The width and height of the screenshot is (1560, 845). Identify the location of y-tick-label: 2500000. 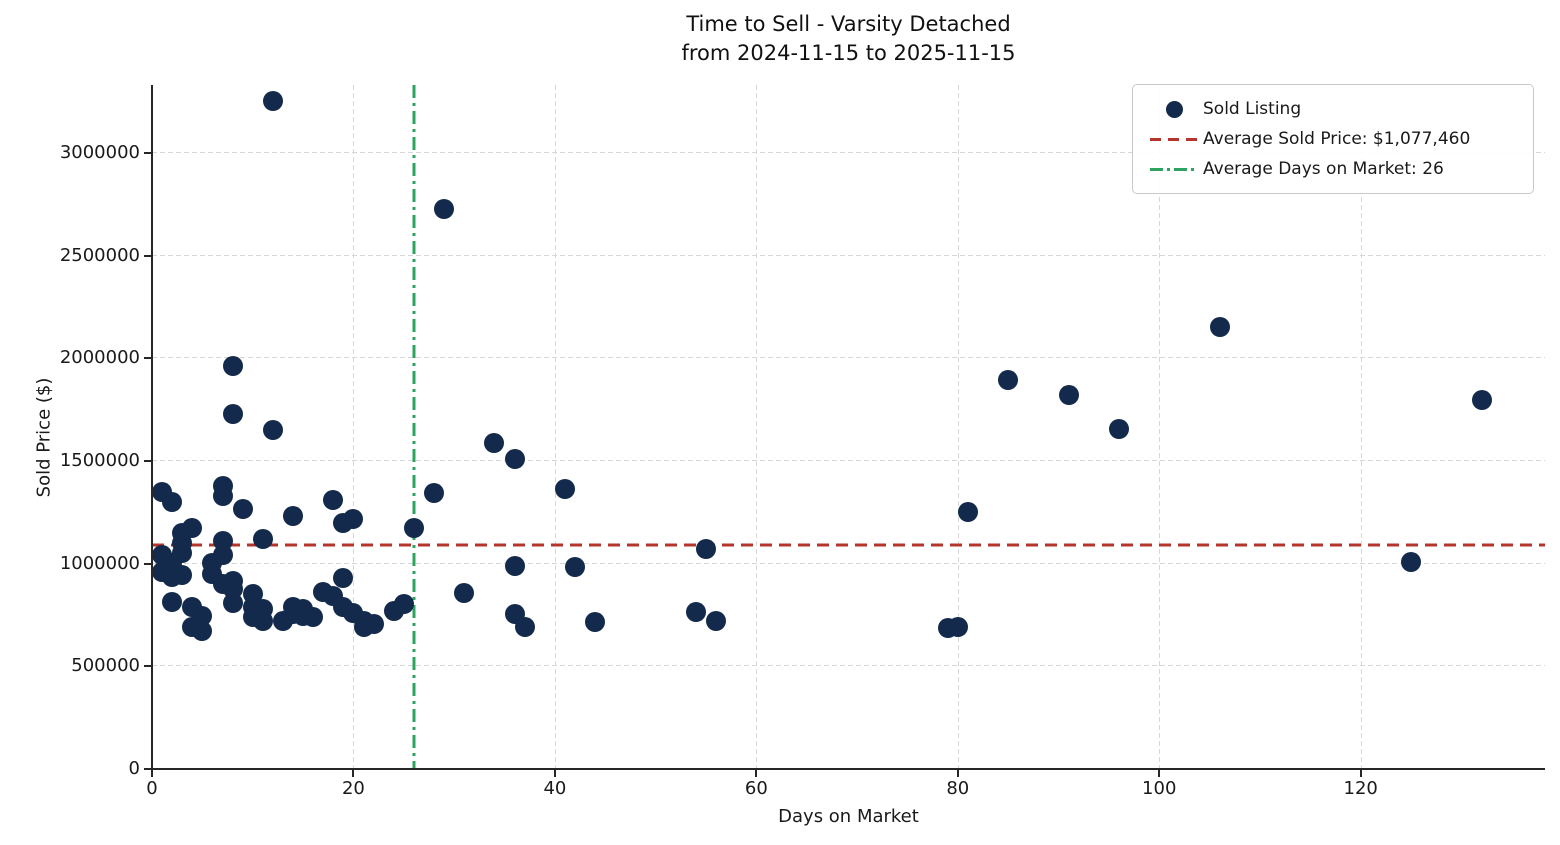
(99, 255).